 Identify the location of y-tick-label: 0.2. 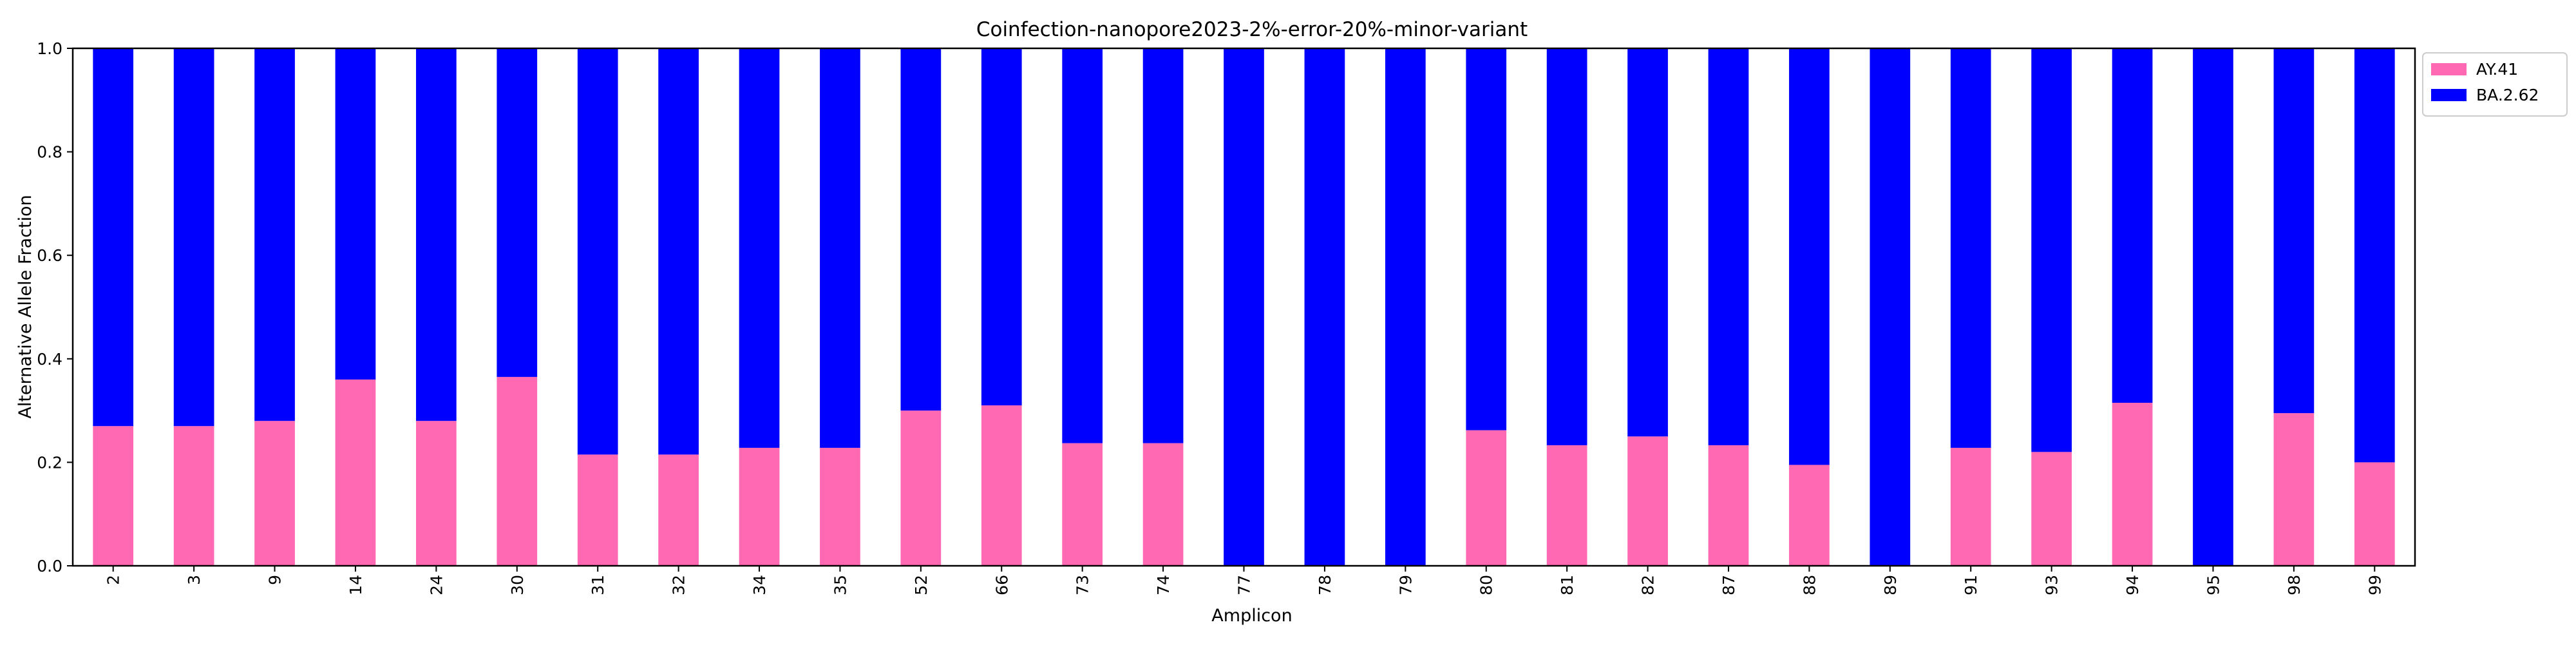
(50, 462).